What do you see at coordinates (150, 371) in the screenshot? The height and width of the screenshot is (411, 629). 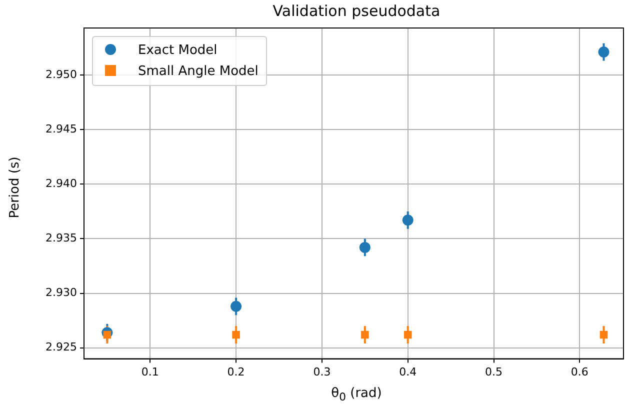 I see `x-tick-label: 0.1` at bounding box center [150, 371].